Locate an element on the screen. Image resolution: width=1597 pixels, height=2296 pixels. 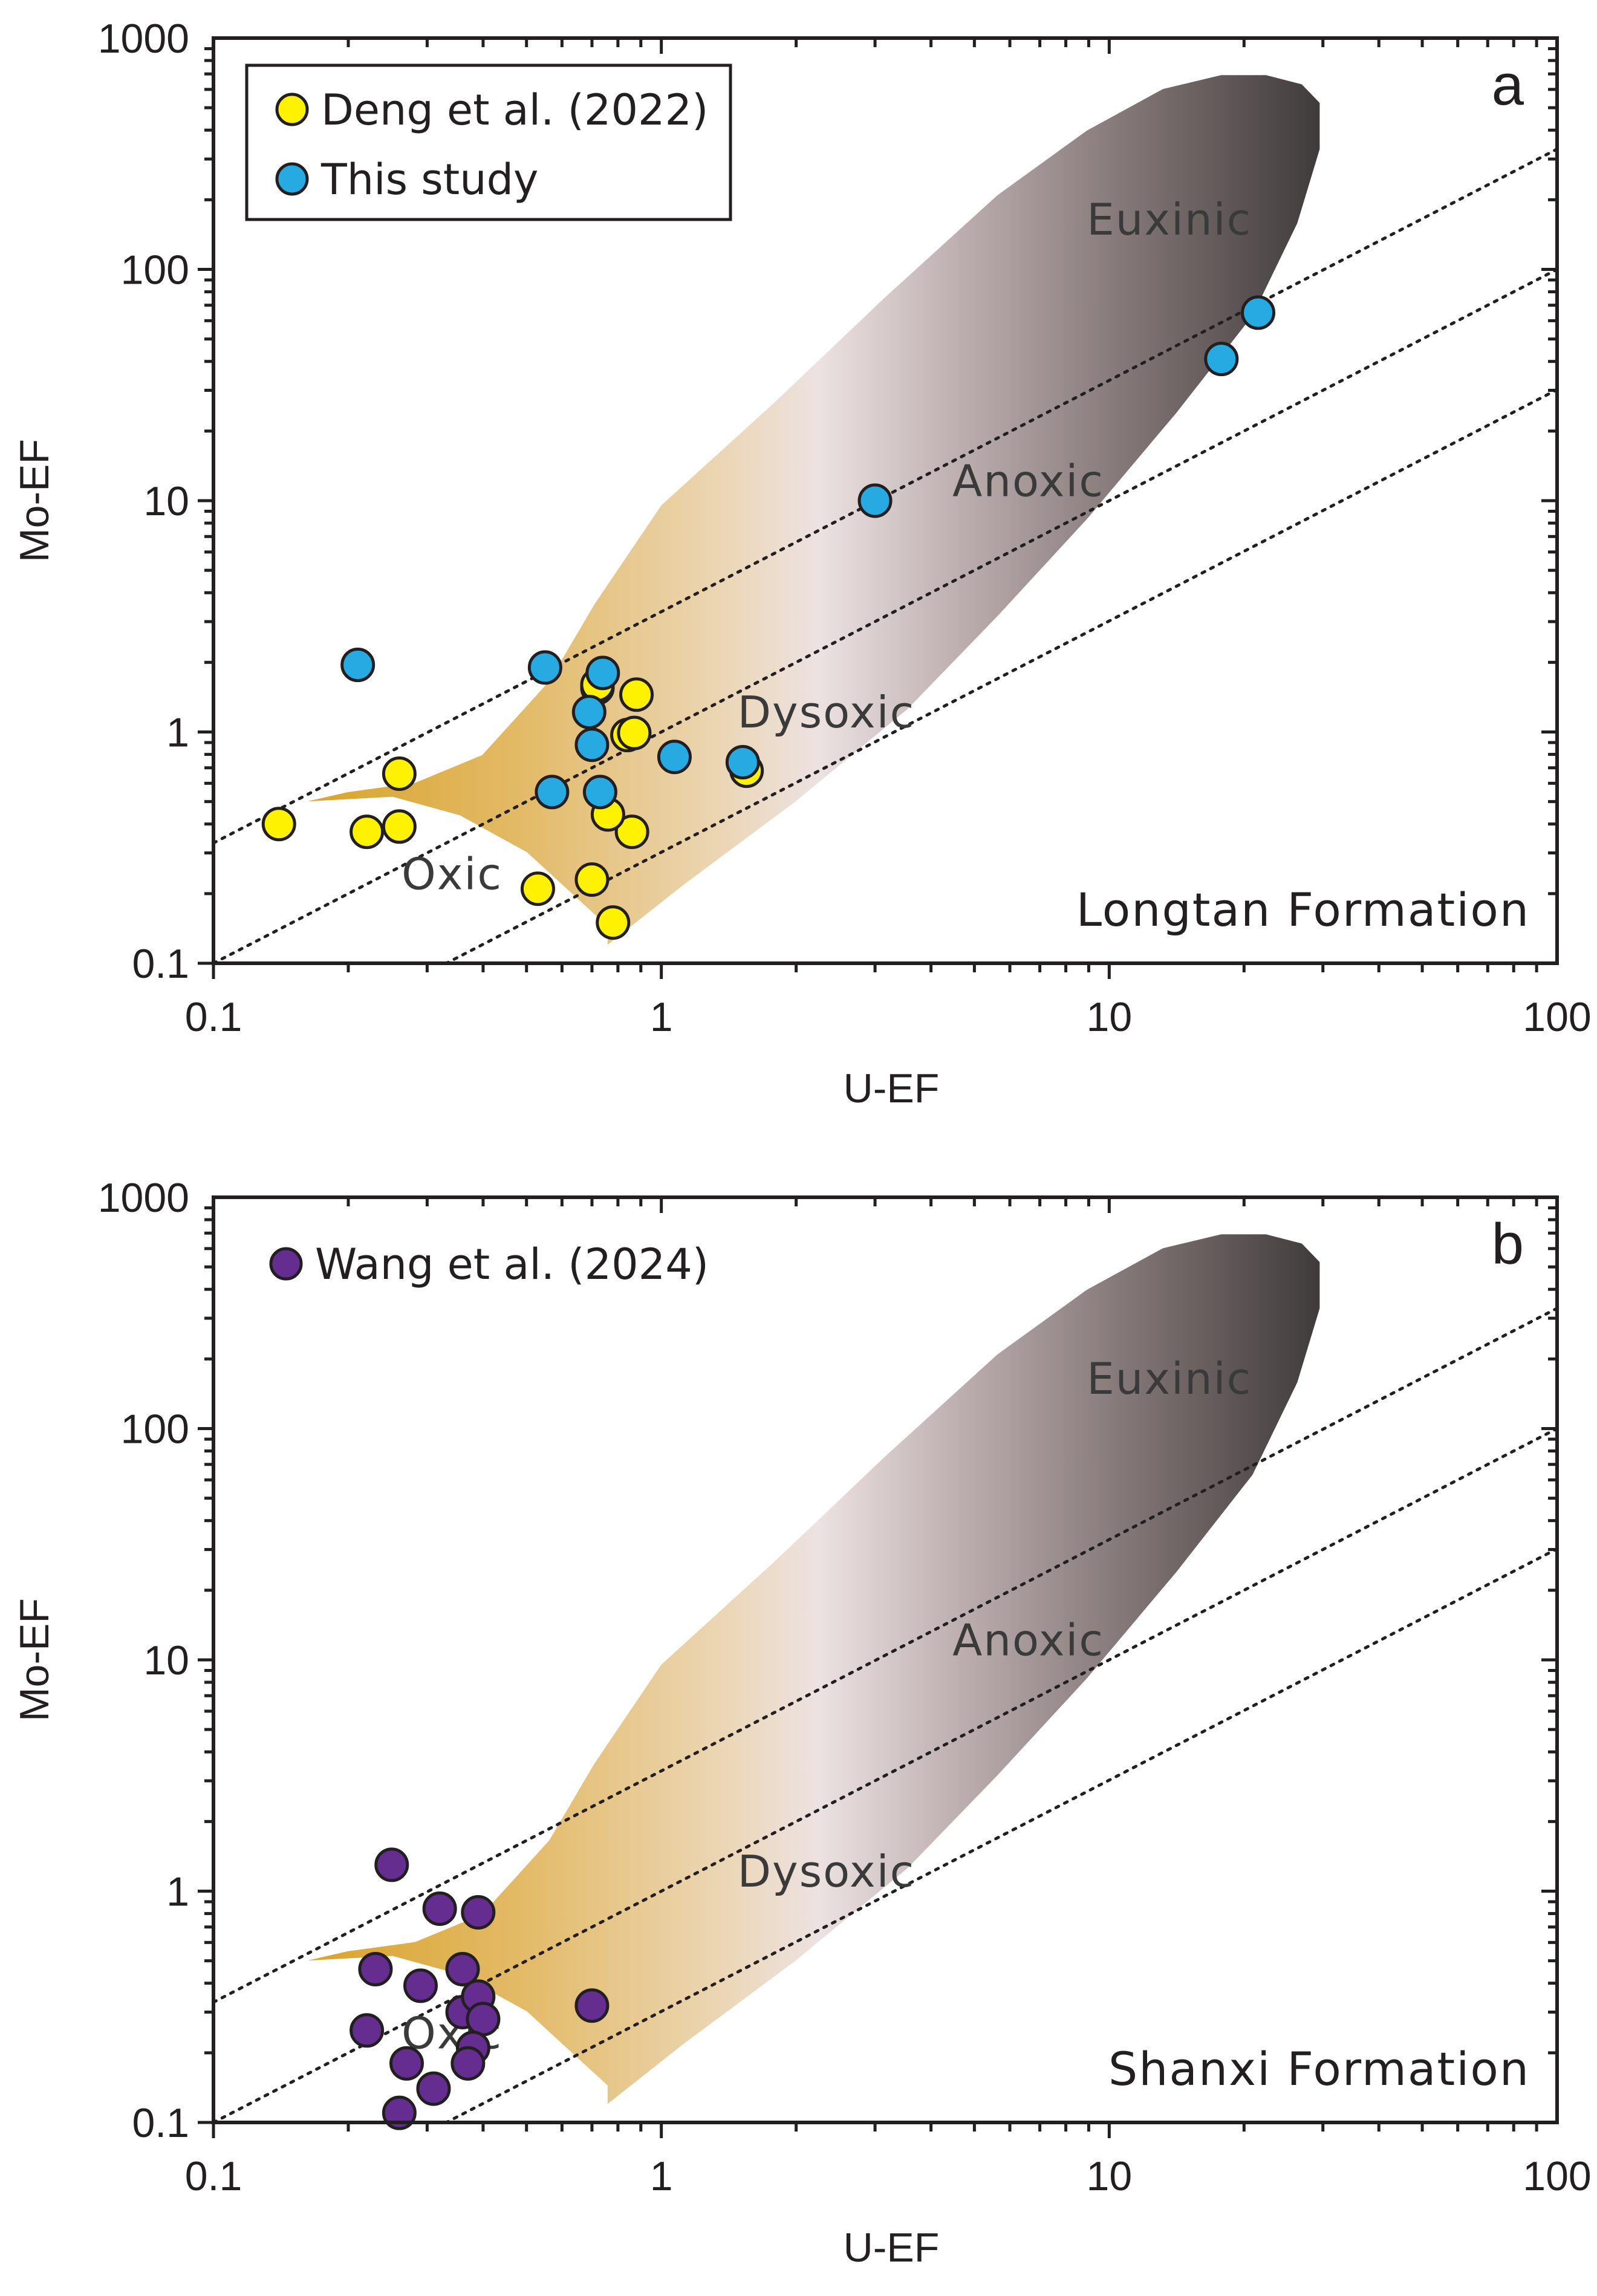
formation-label: Longtan Formation is located at coordinates (1303, 910).